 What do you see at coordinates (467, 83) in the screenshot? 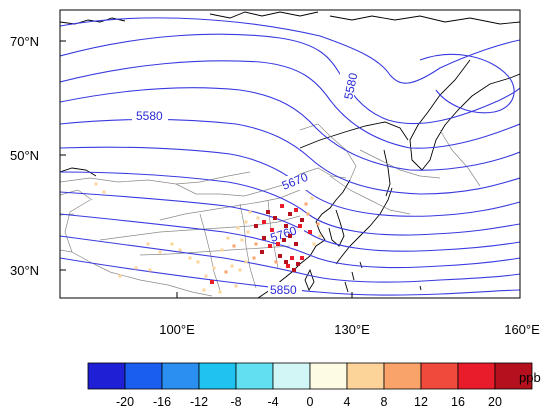
I see `contour-ring-east` at bounding box center [467, 83].